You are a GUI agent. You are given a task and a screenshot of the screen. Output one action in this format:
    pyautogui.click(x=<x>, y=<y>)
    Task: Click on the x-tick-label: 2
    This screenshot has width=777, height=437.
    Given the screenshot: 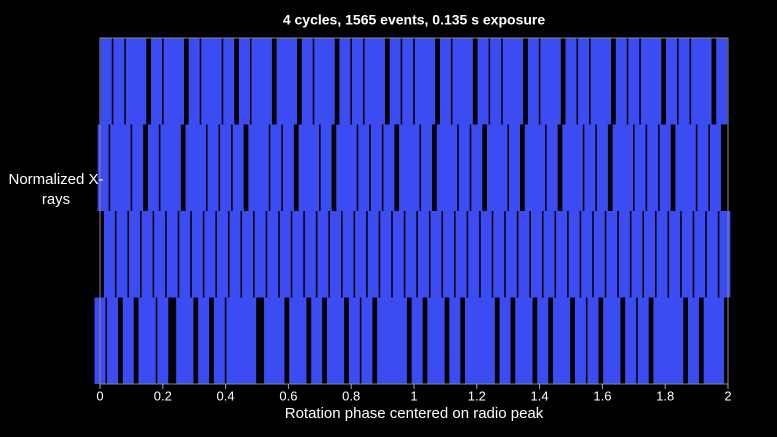 What is the action you would take?
    pyautogui.click(x=727, y=395)
    